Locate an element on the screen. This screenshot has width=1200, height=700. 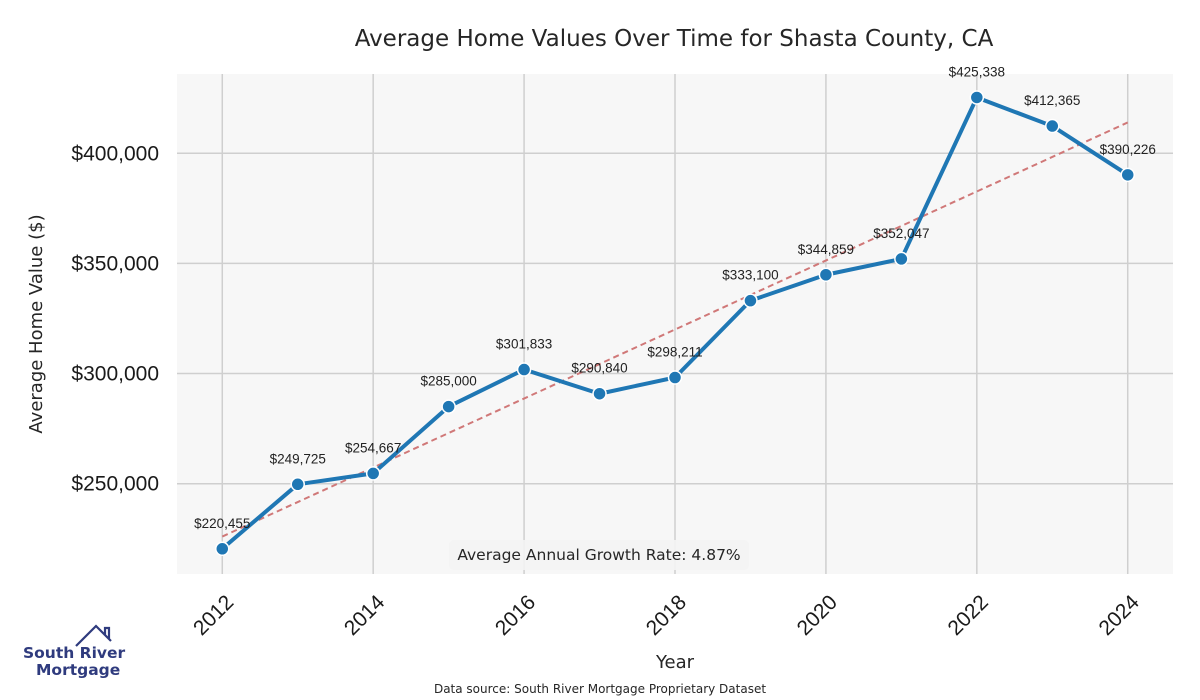
data-label: $298,211 is located at coordinates (674, 352).